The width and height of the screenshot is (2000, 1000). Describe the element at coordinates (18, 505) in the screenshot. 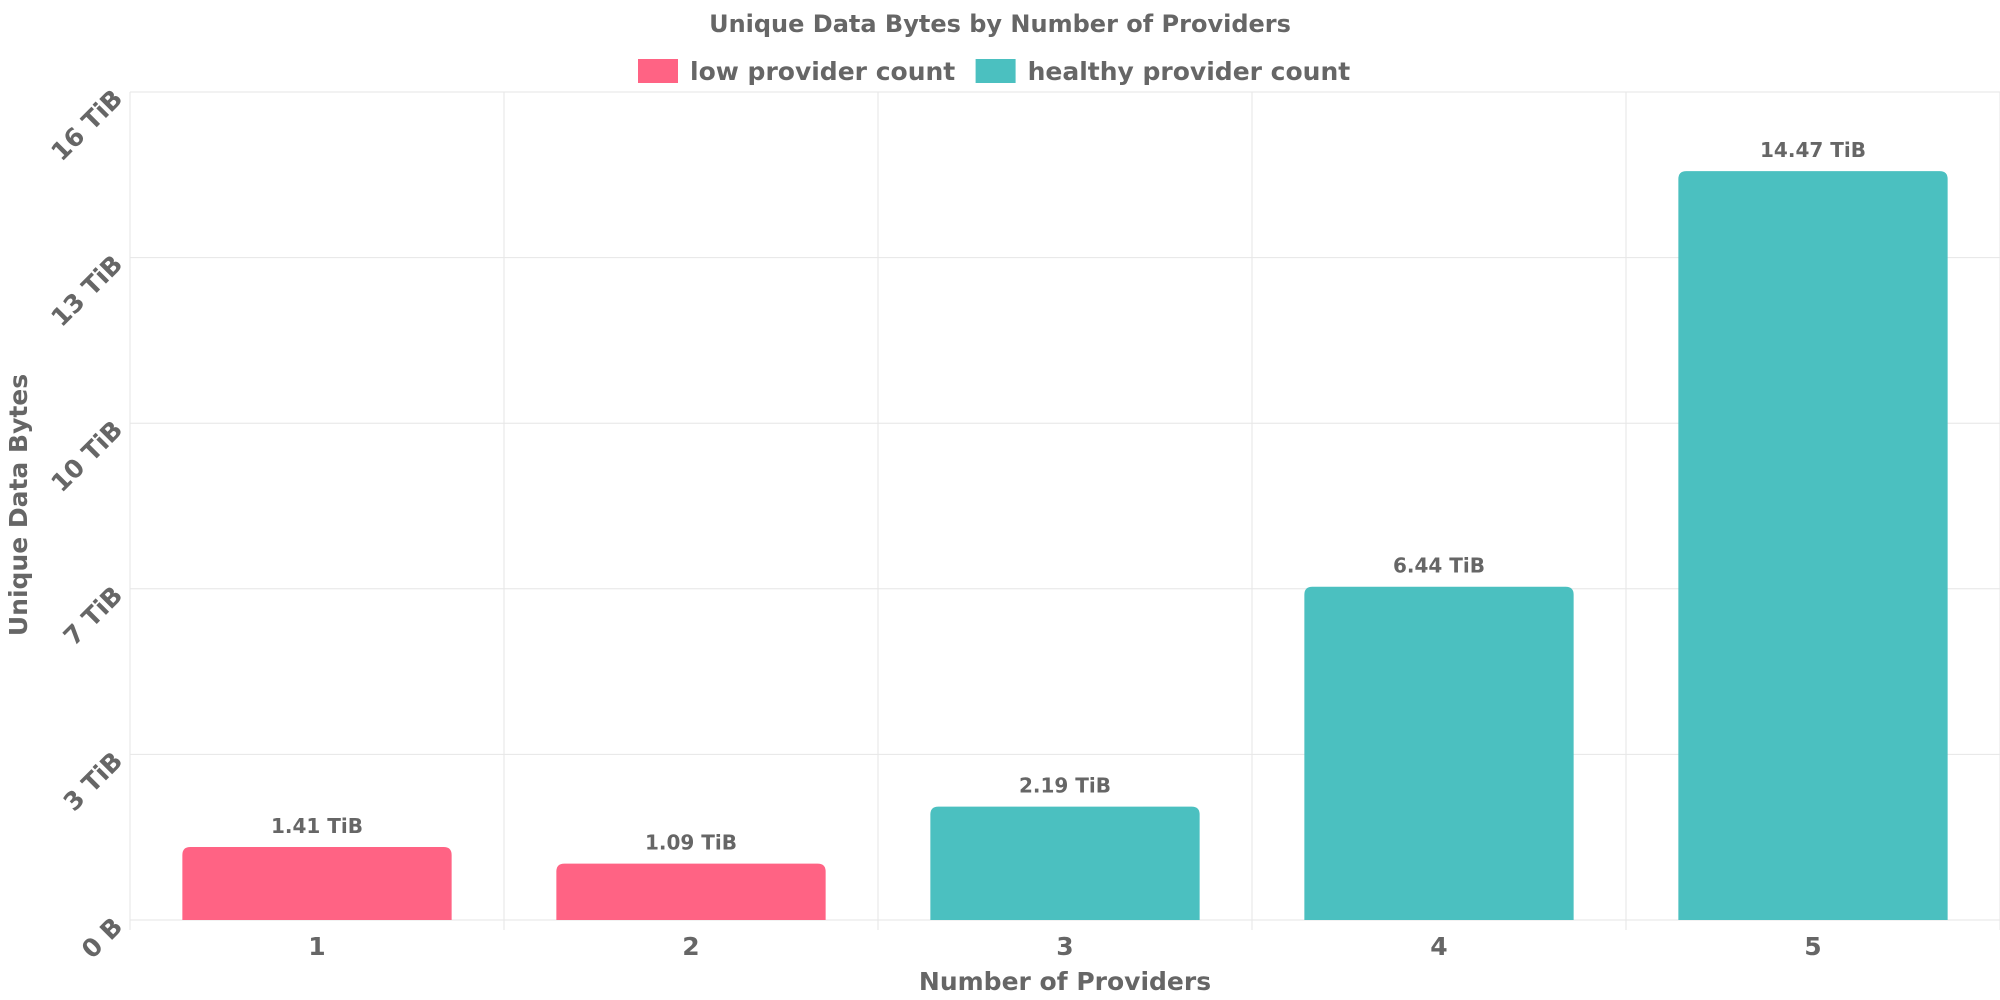

I see `y-axis-title: Unique Data Bytes` at that location.